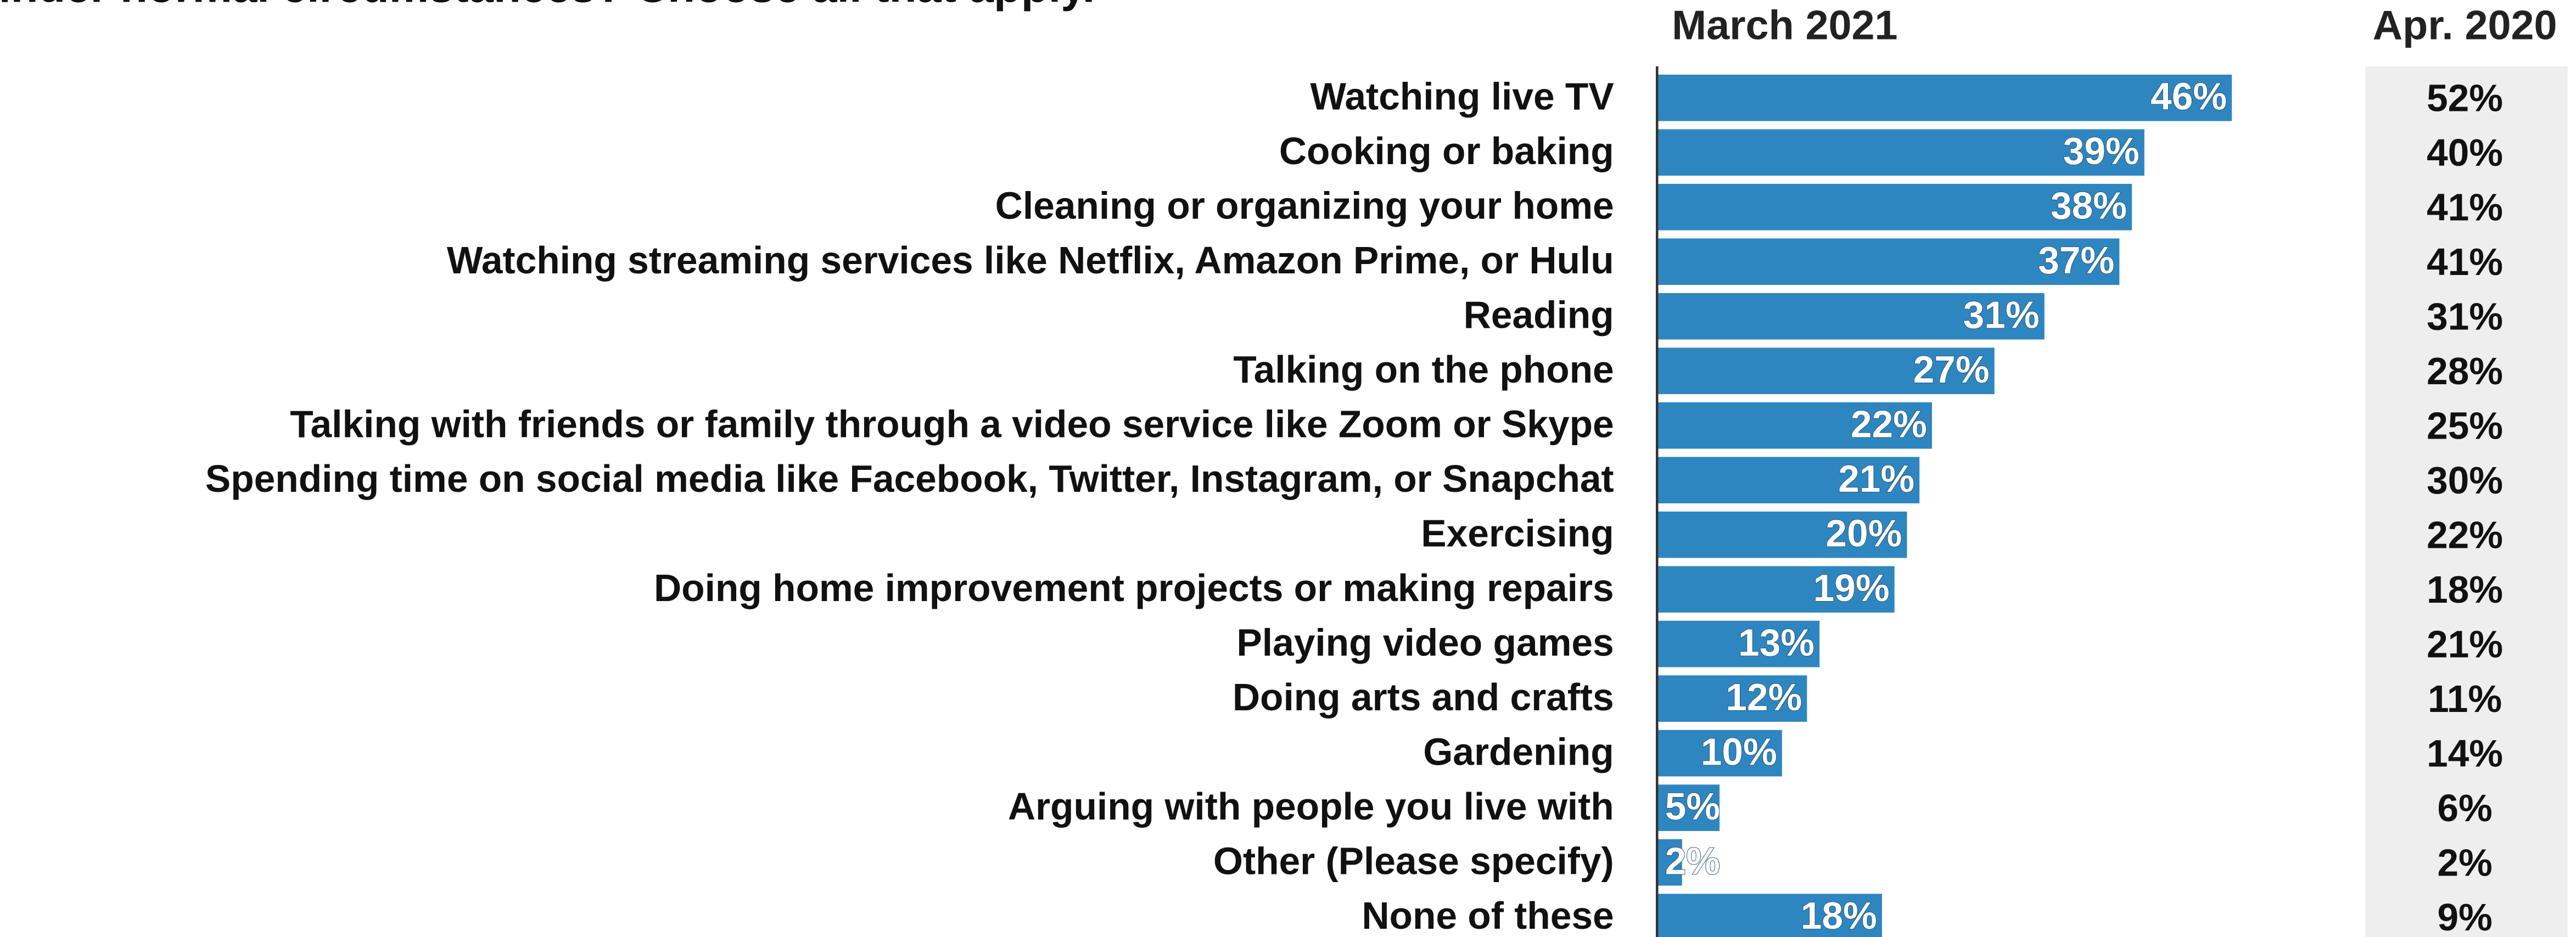  Describe the element at coordinates (1785, 25) in the screenshot. I see `series-header: March 2021` at that location.